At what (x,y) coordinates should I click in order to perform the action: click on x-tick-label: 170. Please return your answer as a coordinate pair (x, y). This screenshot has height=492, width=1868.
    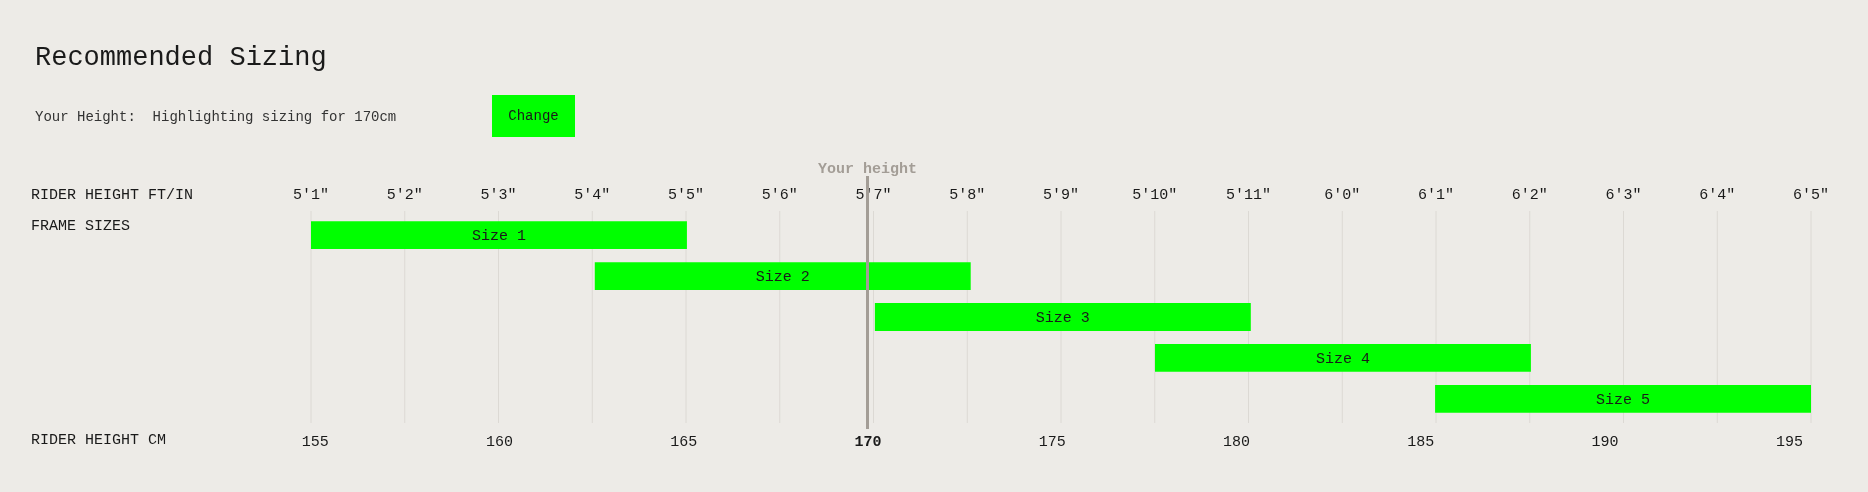
    Looking at the image, I should click on (868, 442).